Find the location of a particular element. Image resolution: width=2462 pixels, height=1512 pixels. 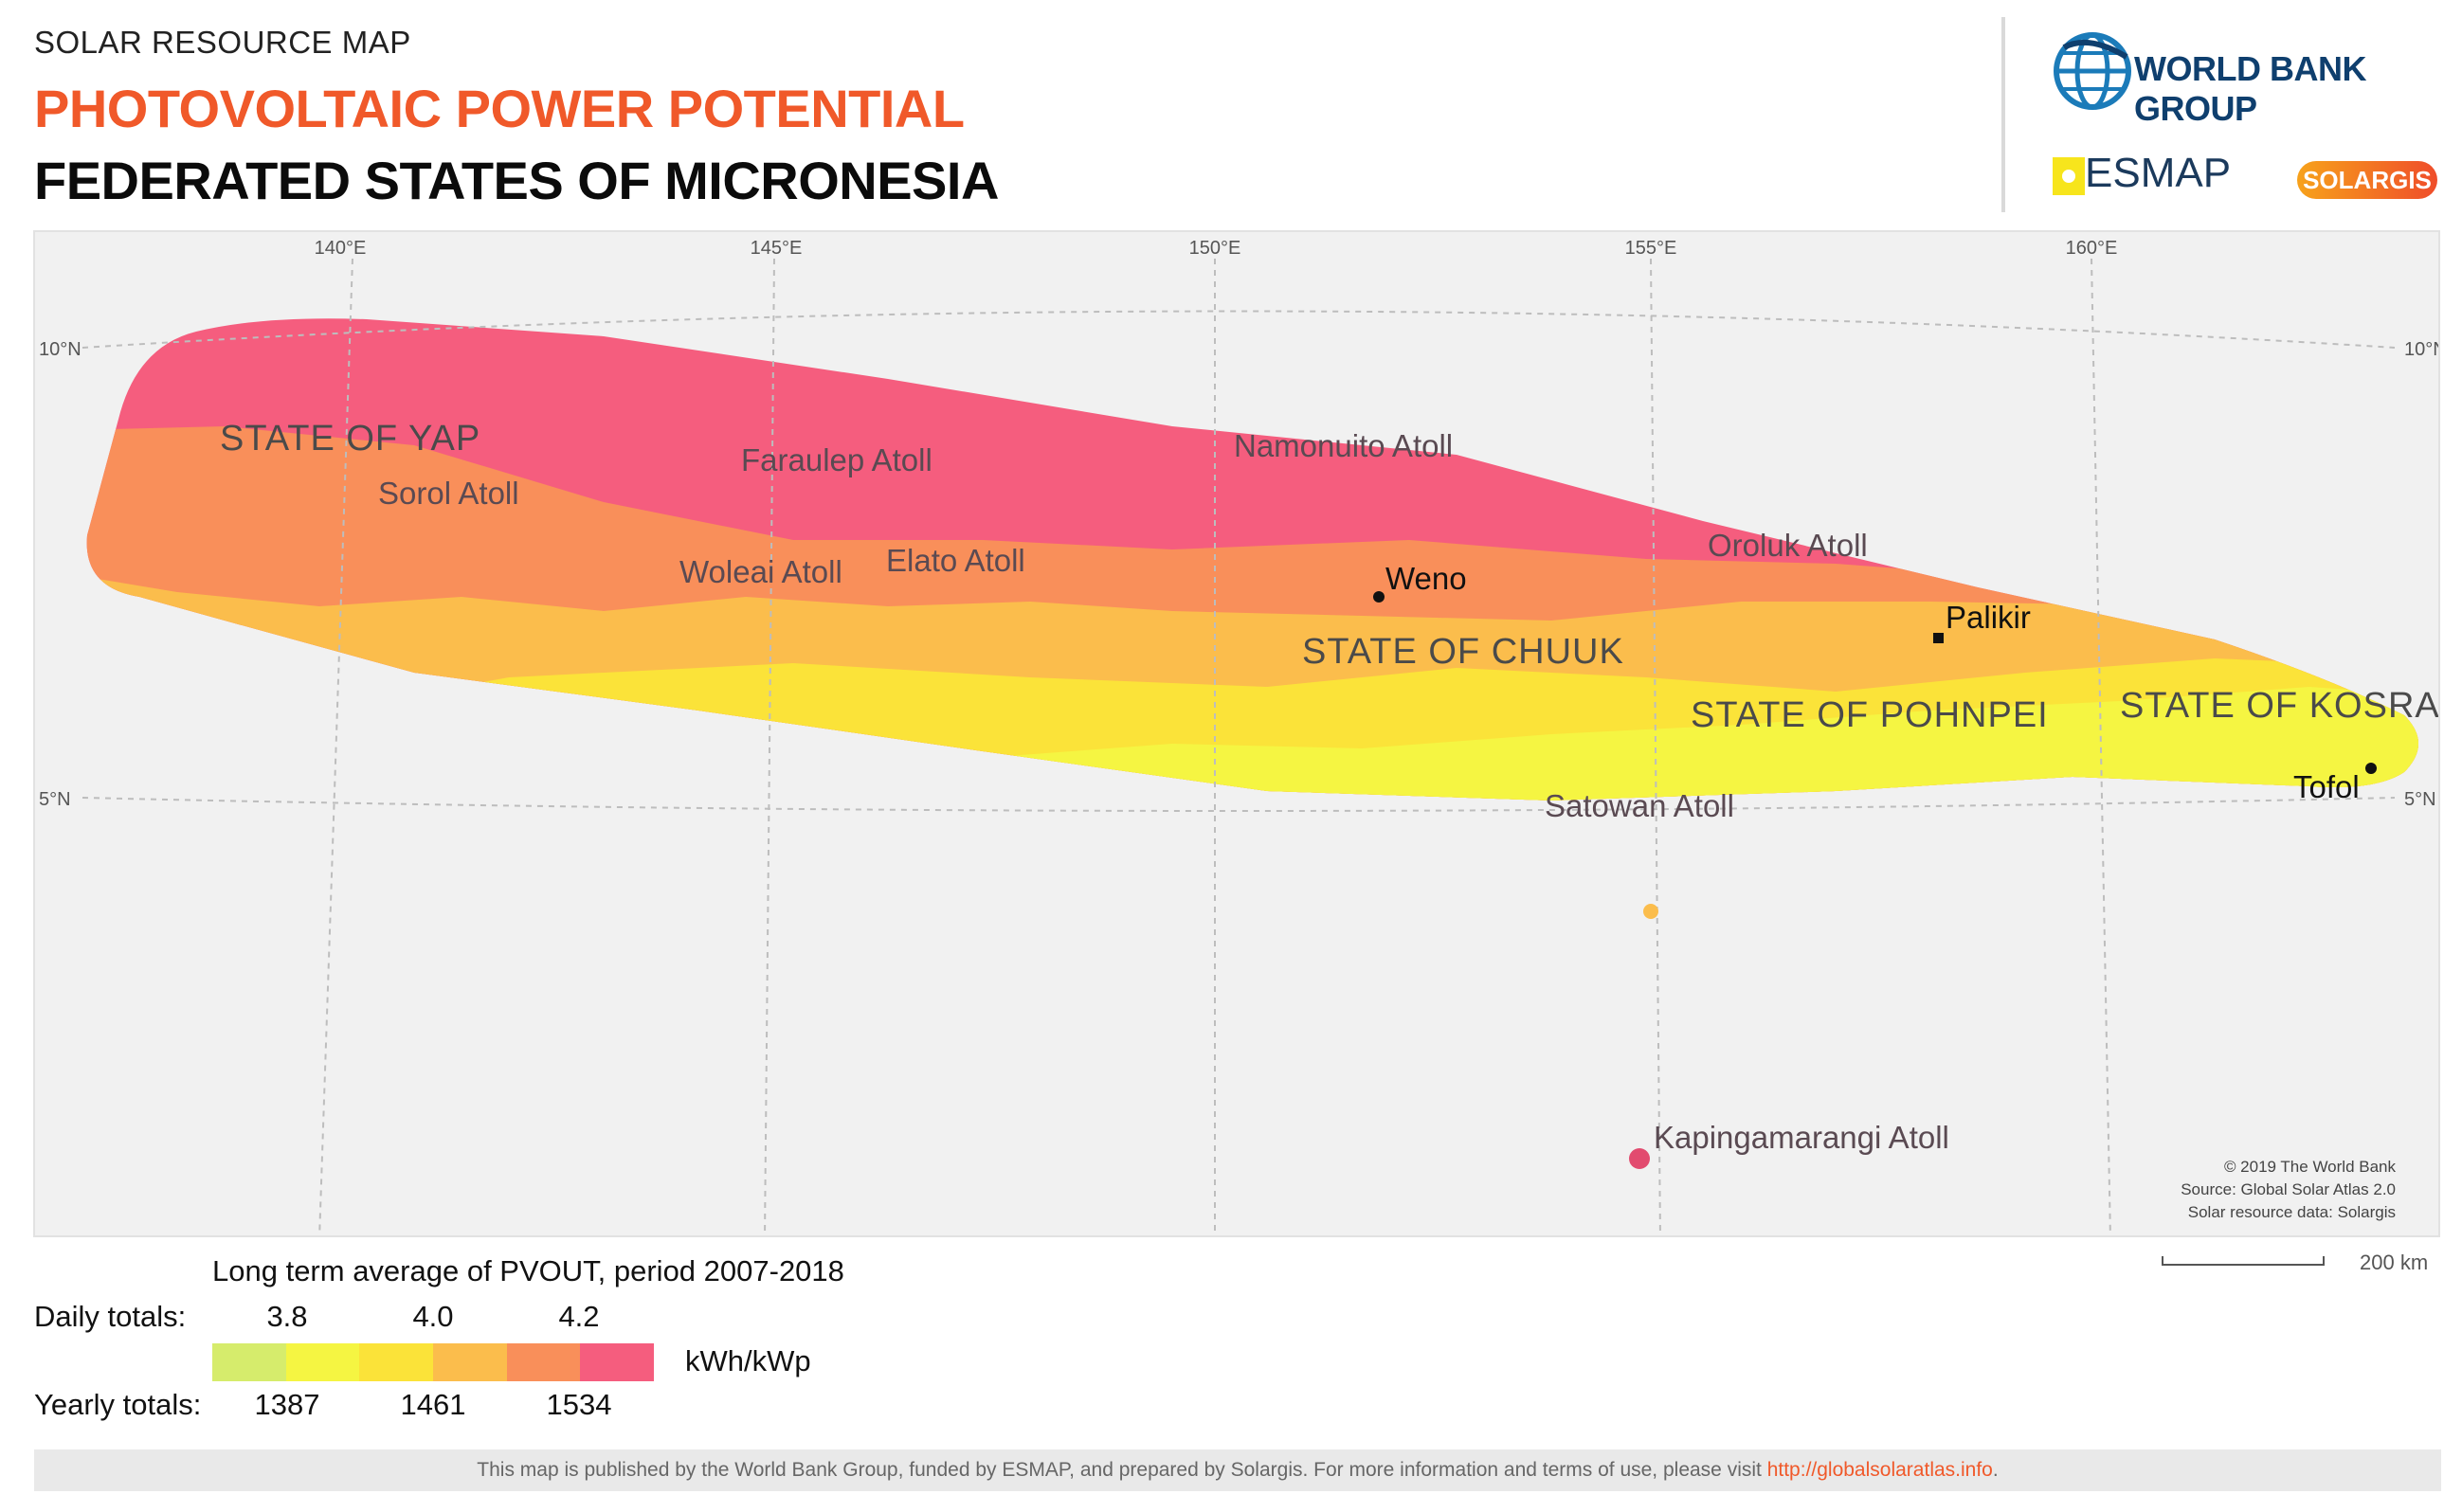

world-bank-logo-text: WORLD BANK GROUP is located at coordinates (2250, 88).